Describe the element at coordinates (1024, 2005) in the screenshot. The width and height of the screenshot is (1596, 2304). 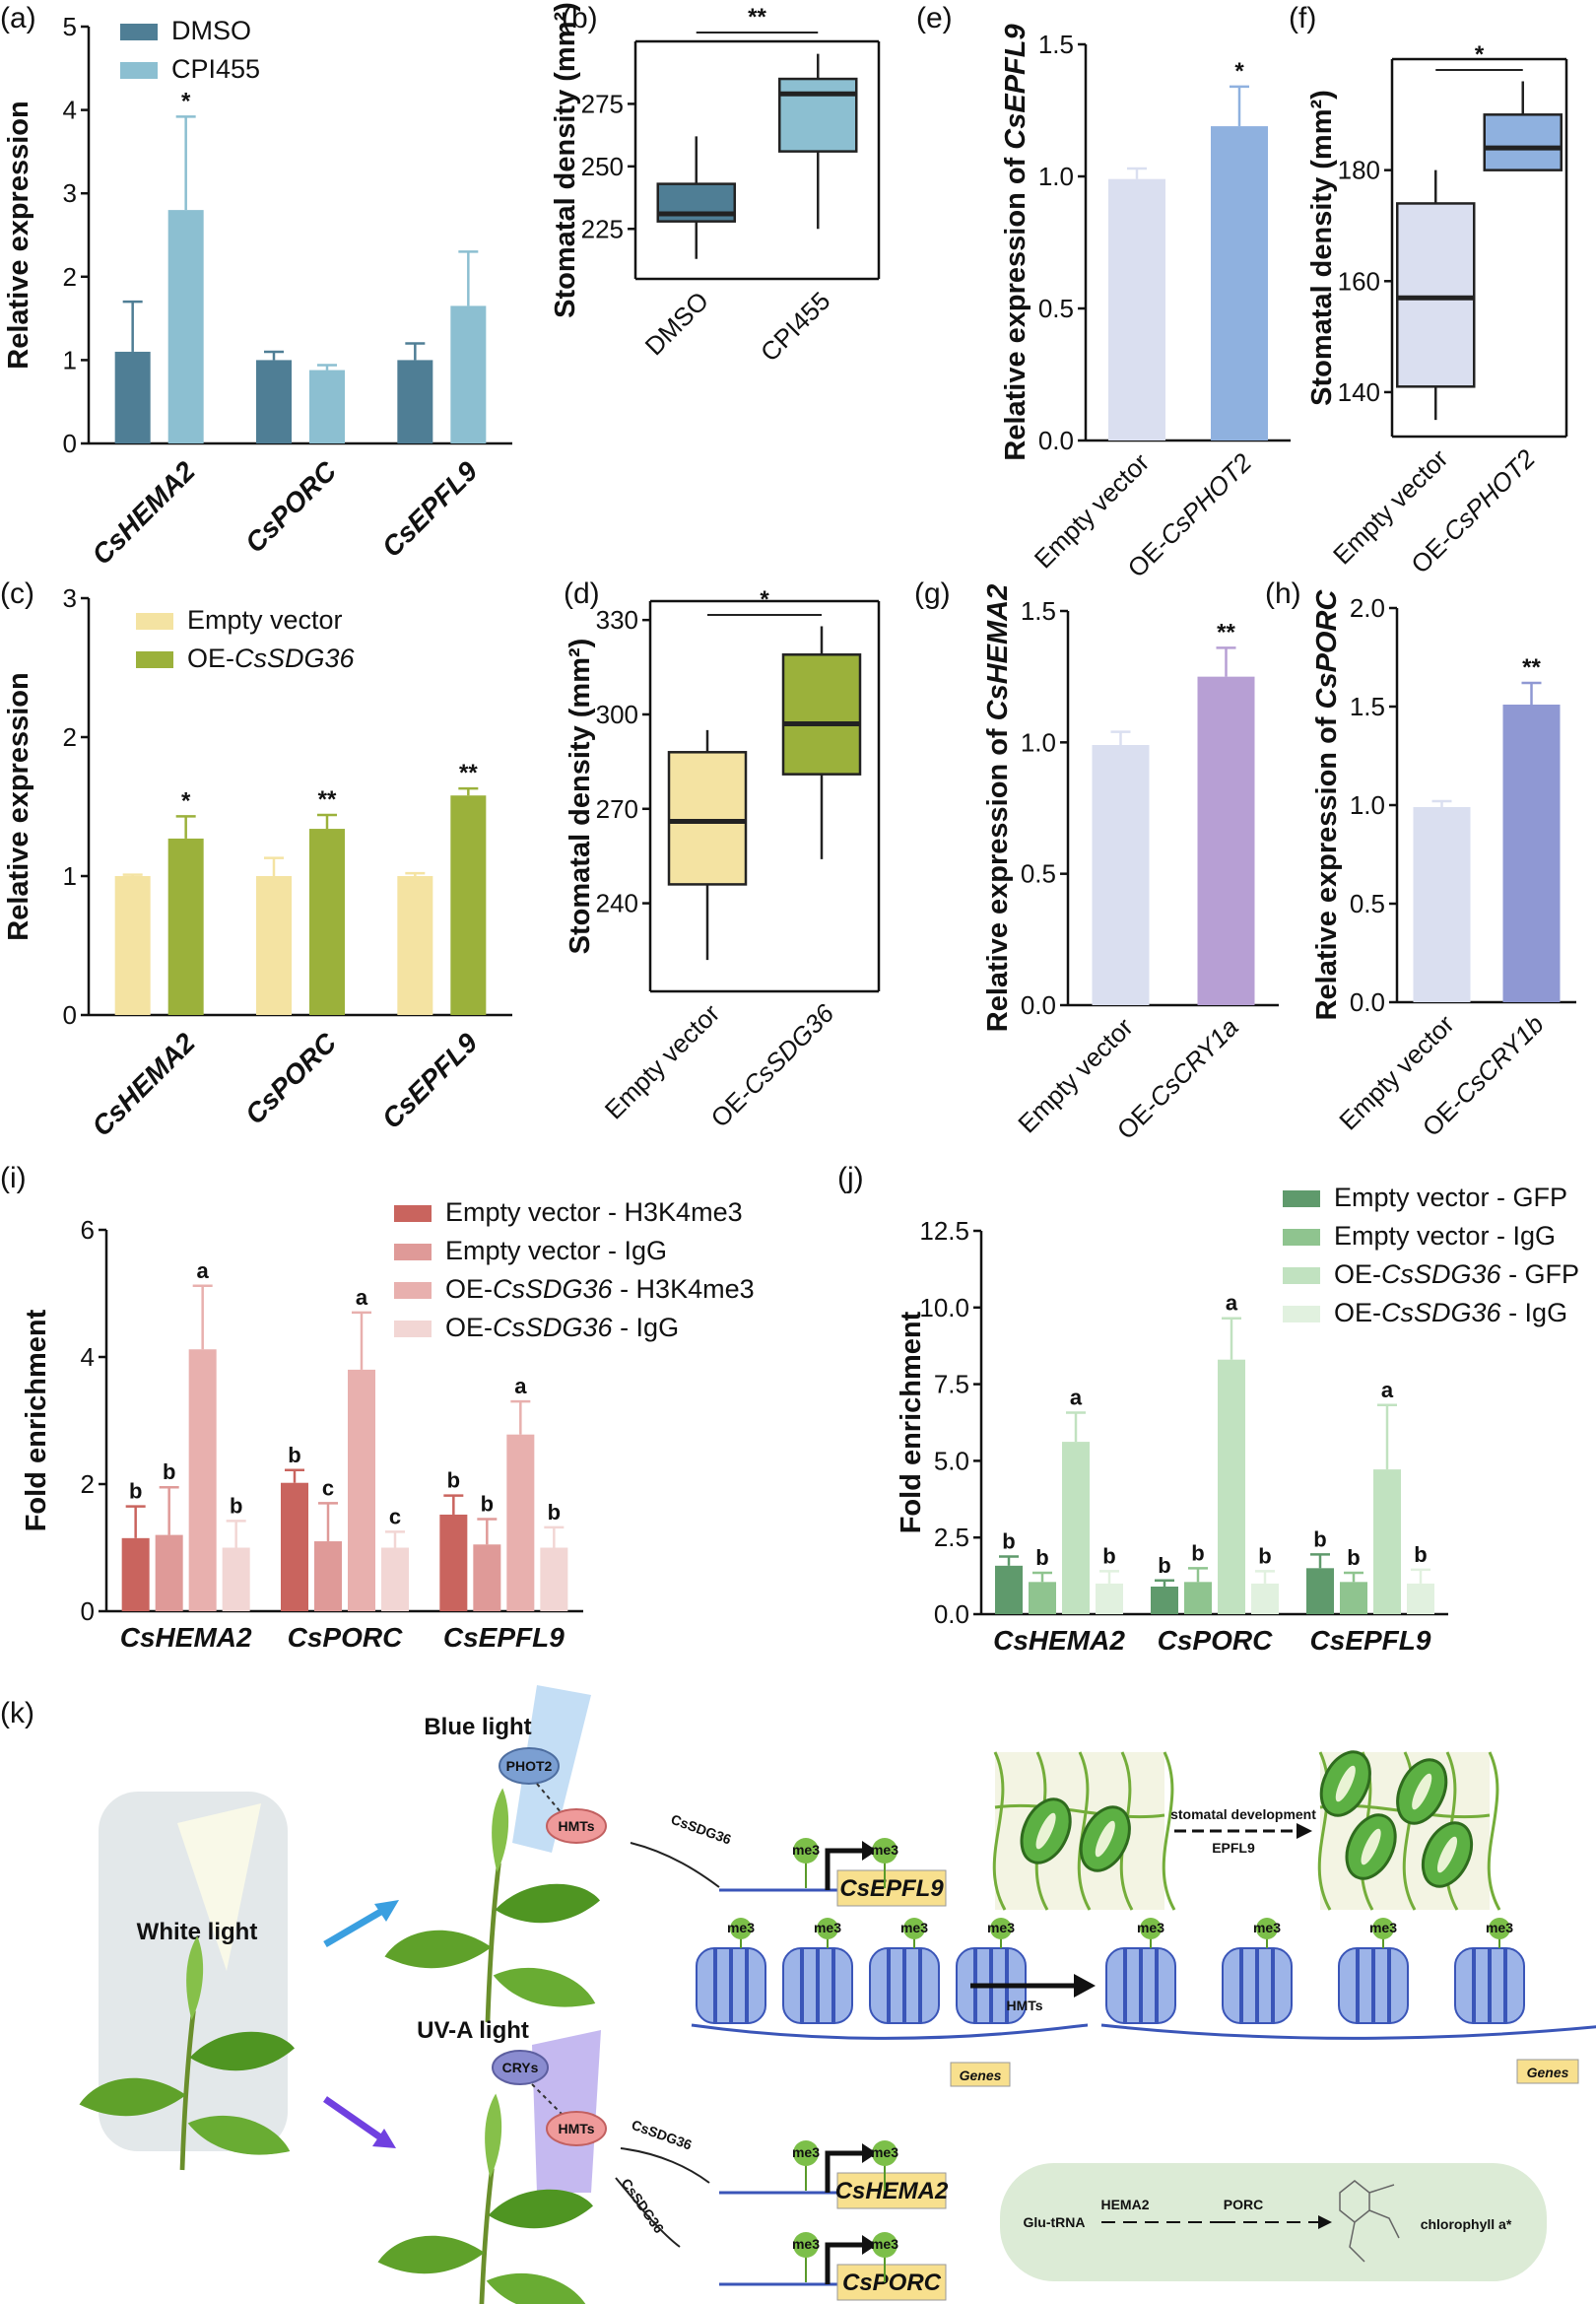
I see `hmts-arrow-label: HMTs` at that location.